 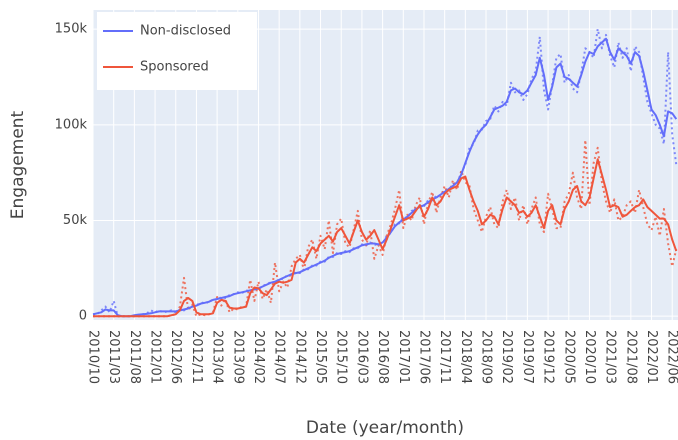 What do you see at coordinates (423, 357) in the screenshot?
I see `x-tick-label: 2017/06` at bounding box center [423, 357].